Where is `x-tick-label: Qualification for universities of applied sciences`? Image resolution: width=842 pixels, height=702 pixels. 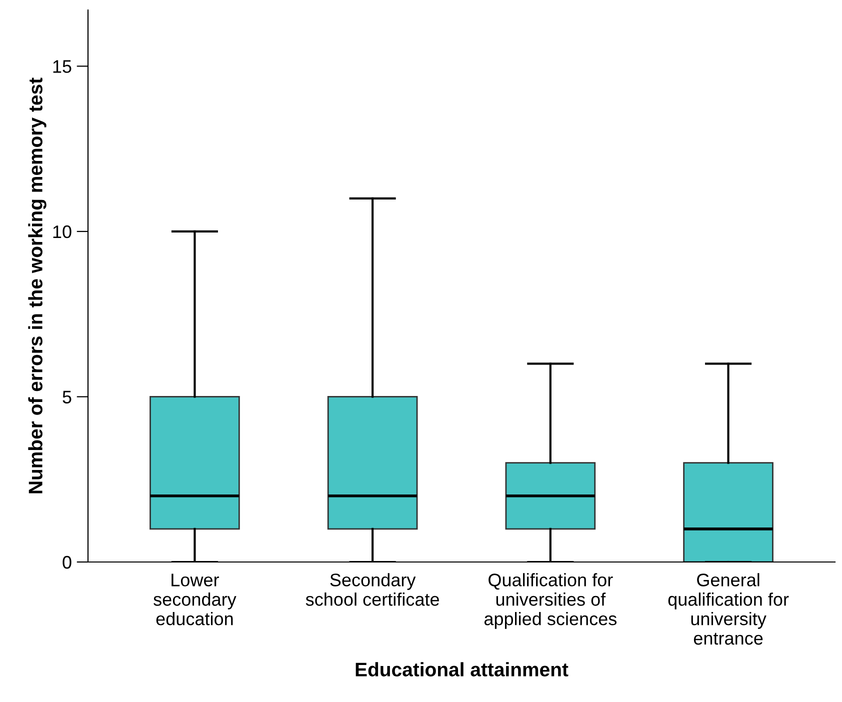 x-tick-label: Qualification for universities of applied sciences is located at coordinates (550, 601).